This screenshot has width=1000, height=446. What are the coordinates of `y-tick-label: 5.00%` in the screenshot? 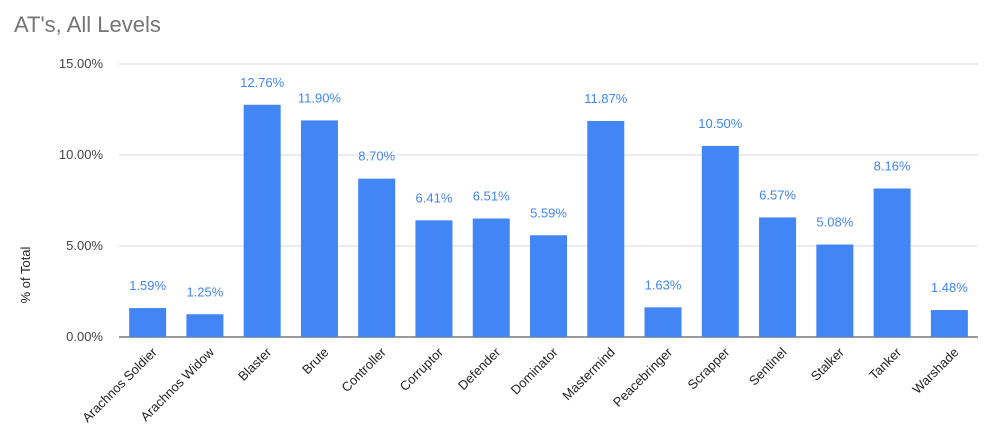 It's located at (84, 245).